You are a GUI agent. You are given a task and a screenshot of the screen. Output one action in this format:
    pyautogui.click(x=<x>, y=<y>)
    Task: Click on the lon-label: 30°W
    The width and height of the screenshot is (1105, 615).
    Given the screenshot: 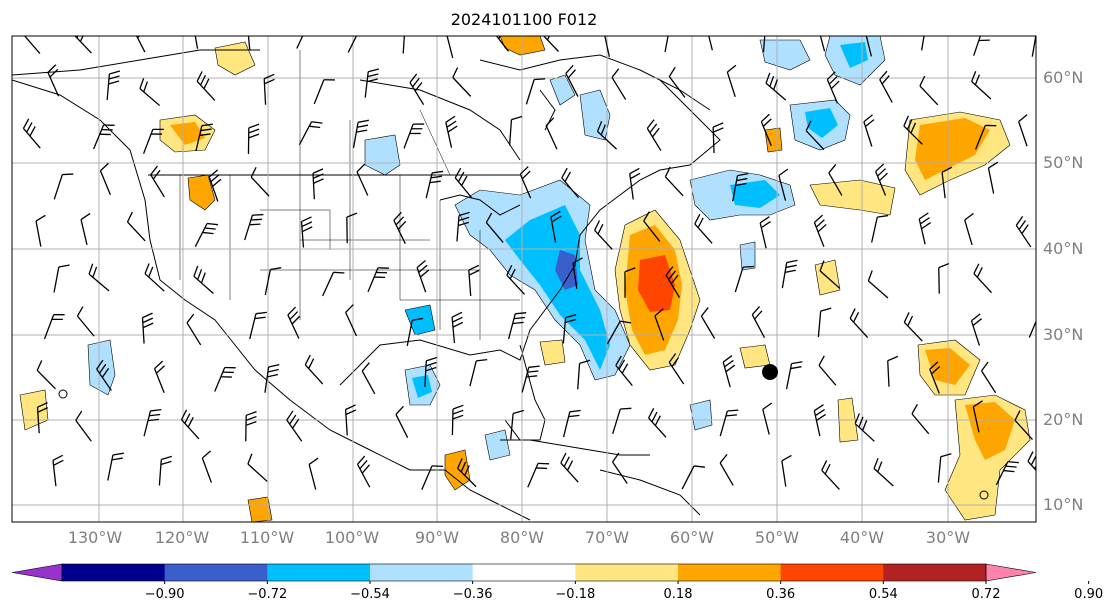 What is the action you would take?
    pyautogui.click(x=948, y=537)
    